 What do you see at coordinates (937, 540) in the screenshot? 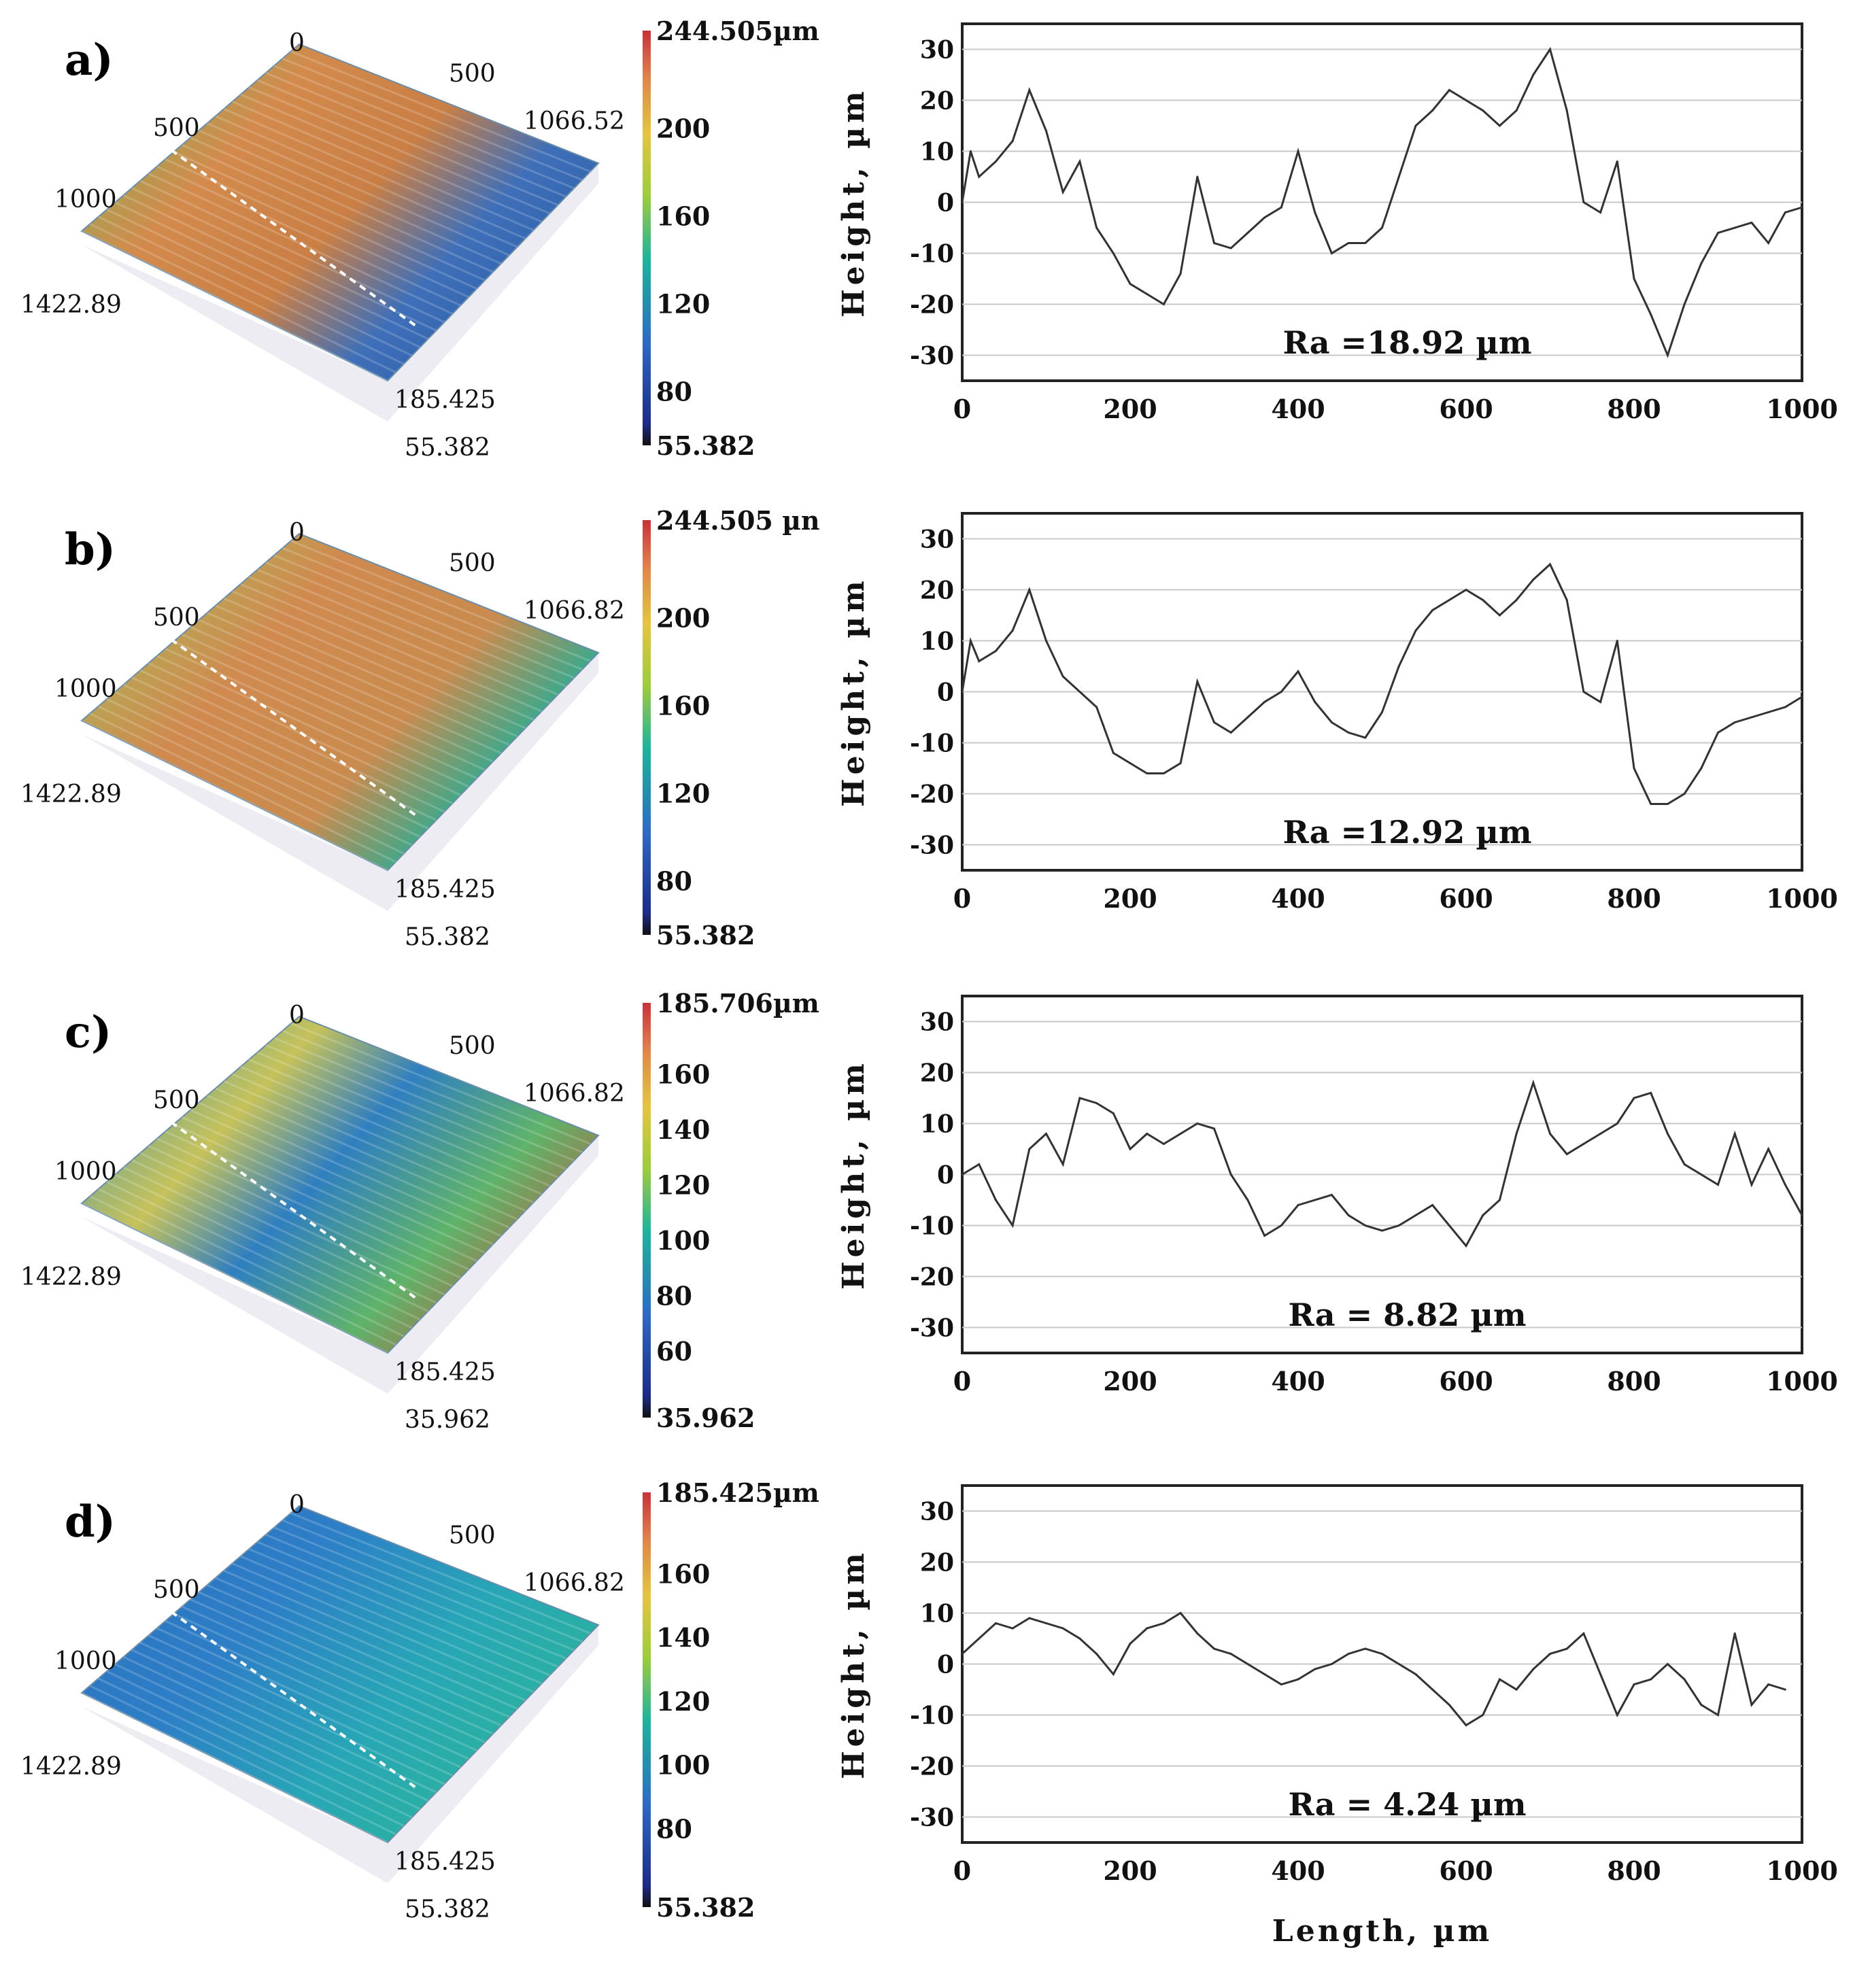
I see `y-tick-label: 30` at bounding box center [937, 540].